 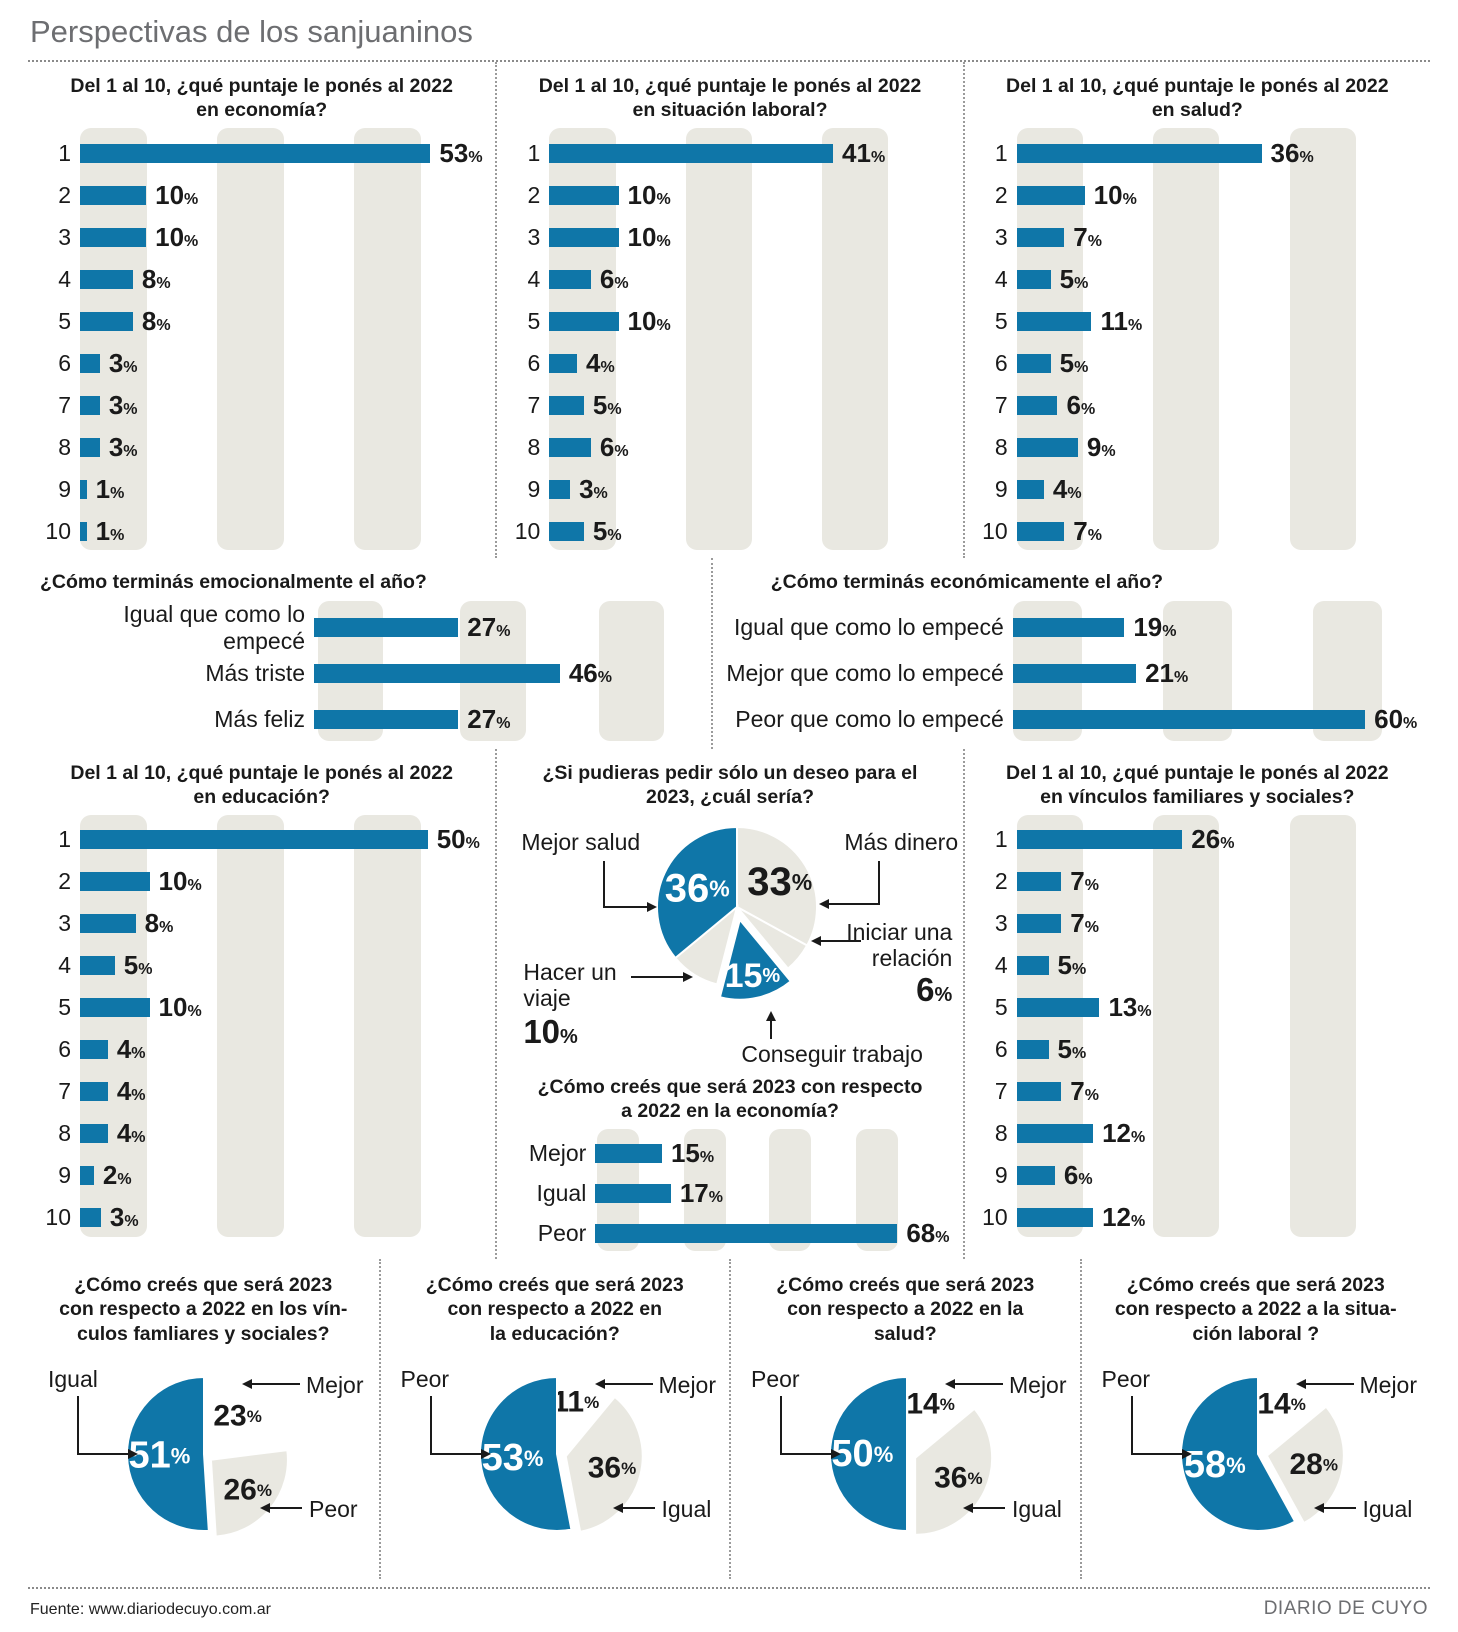 What do you see at coordinates (261, 1092) in the screenshot?
I see `bar-row: 7 4%` at bounding box center [261, 1092].